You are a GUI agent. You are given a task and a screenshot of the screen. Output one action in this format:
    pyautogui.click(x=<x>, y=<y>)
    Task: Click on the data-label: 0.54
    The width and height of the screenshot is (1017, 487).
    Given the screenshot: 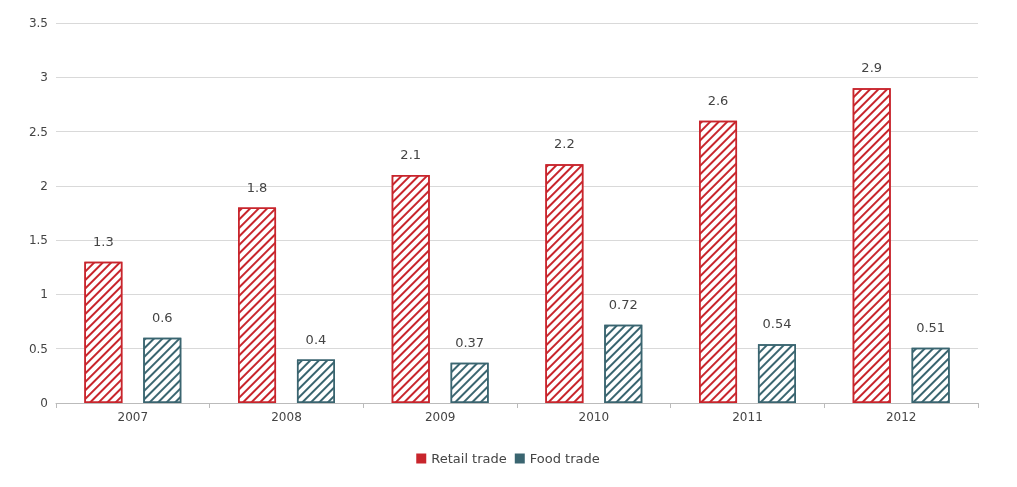 What is the action you would take?
    pyautogui.click(x=777, y=324)
    